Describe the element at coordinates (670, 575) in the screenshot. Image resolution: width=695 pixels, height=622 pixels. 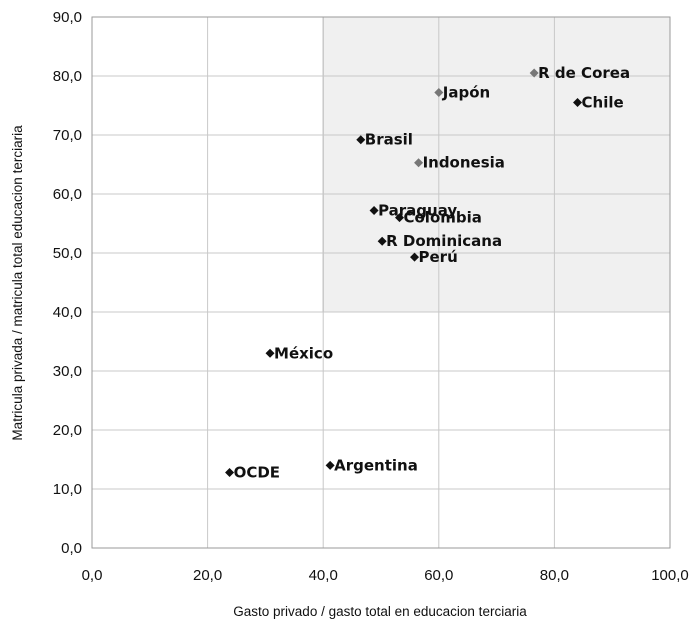
I see `x-tick-label: 100,0` at that location.